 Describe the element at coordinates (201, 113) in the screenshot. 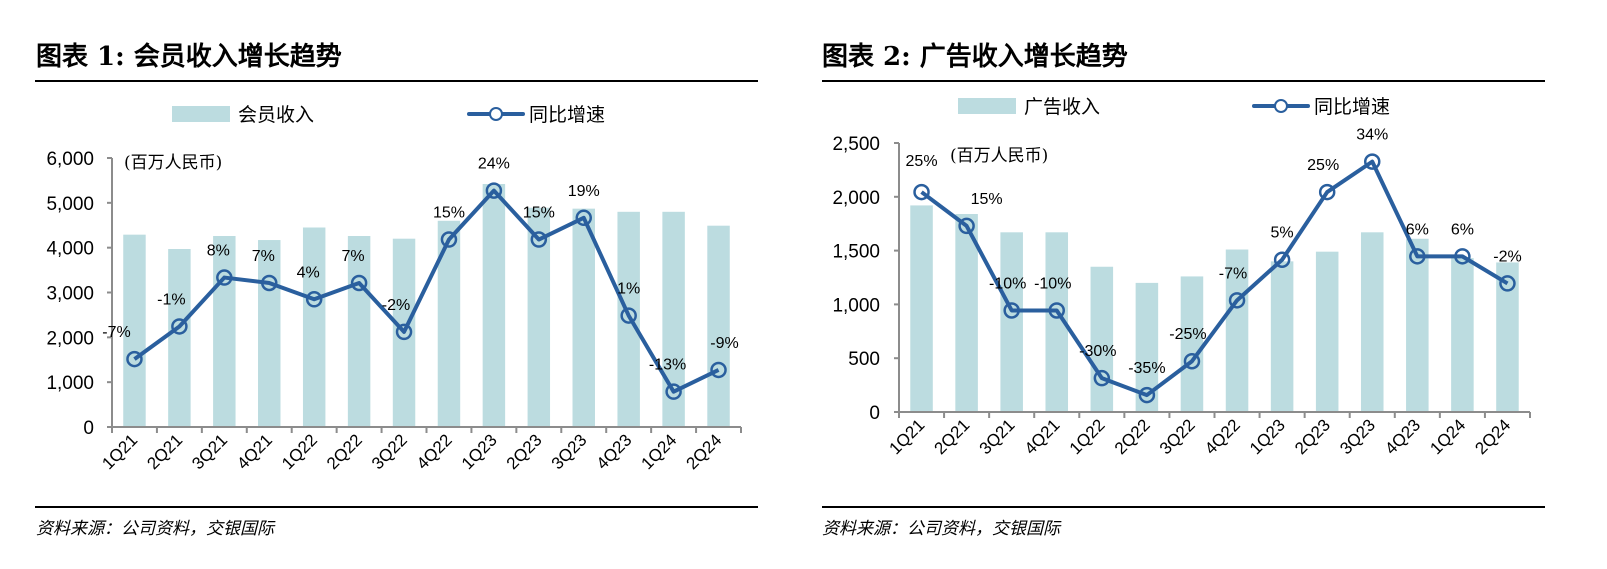

I see `legend-bar-swatch` at that location.